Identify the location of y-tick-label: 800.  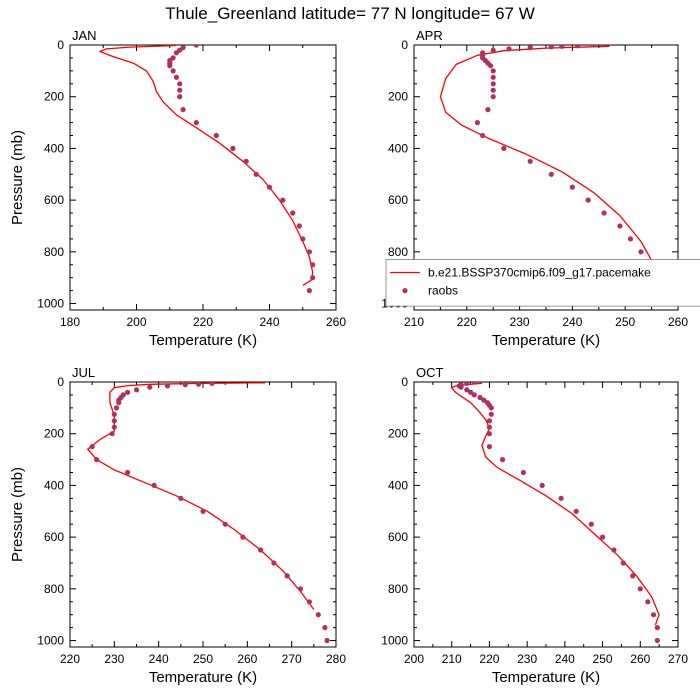
(54, 252).